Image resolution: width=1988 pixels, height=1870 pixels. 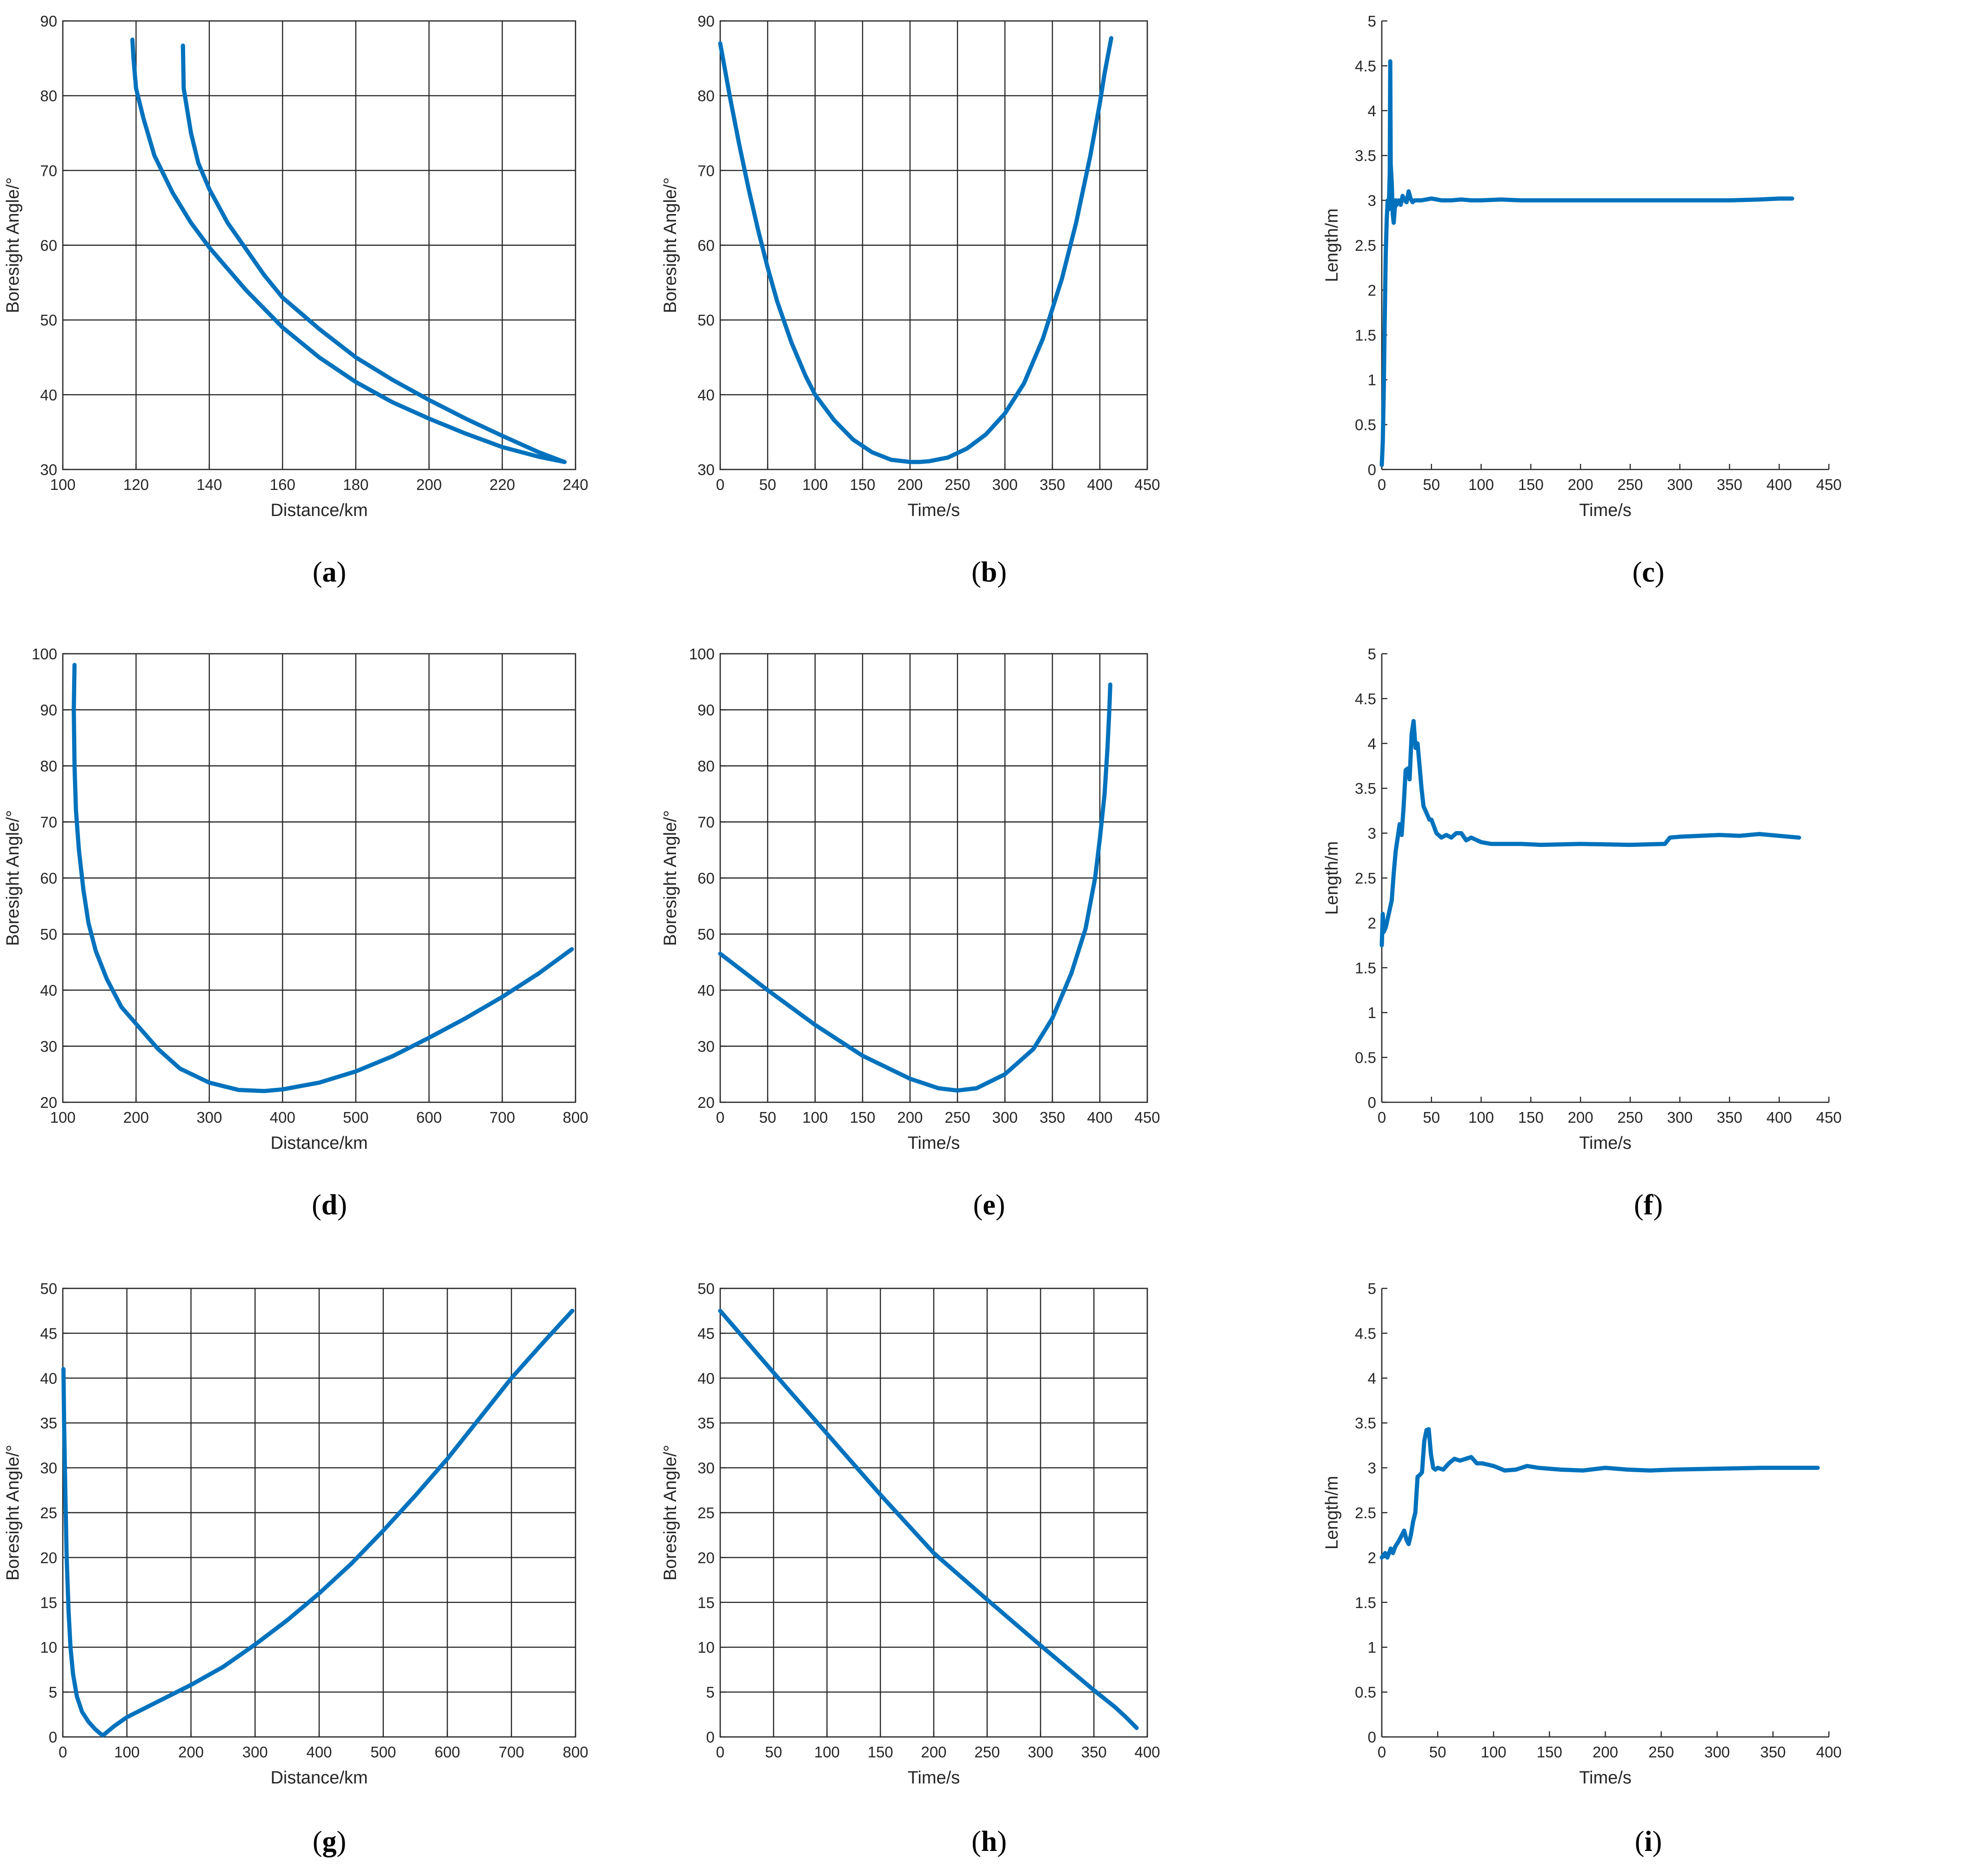 I want to click on x-tick-label: 220, so click(x=502, y=485).